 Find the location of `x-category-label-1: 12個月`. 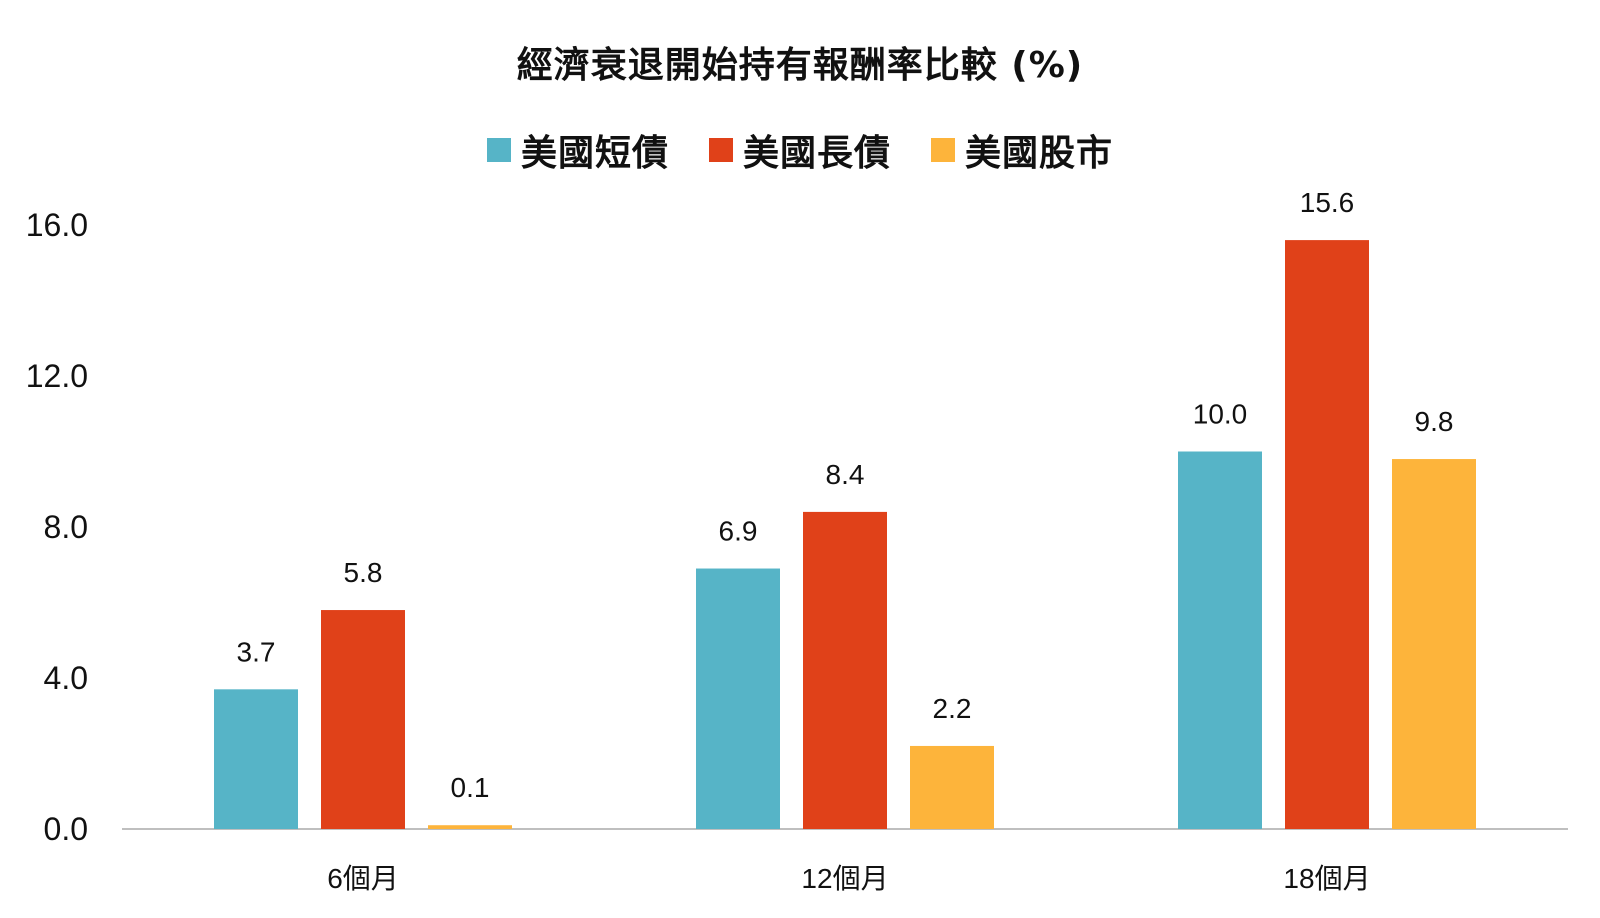

x-category-label-1: 12個月 is located at coordinates (844, 878).